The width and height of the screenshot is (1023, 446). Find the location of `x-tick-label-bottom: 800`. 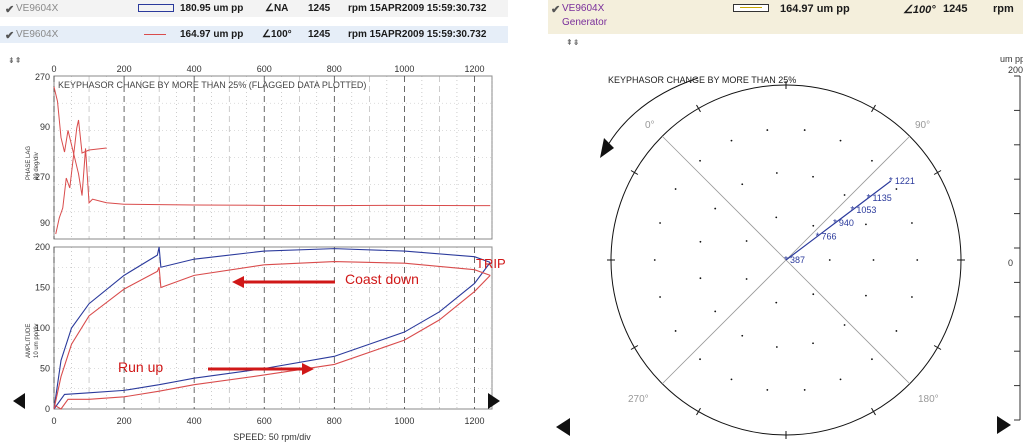

x-tick-label-bottom: 800 is located at coordinates (334, 421).